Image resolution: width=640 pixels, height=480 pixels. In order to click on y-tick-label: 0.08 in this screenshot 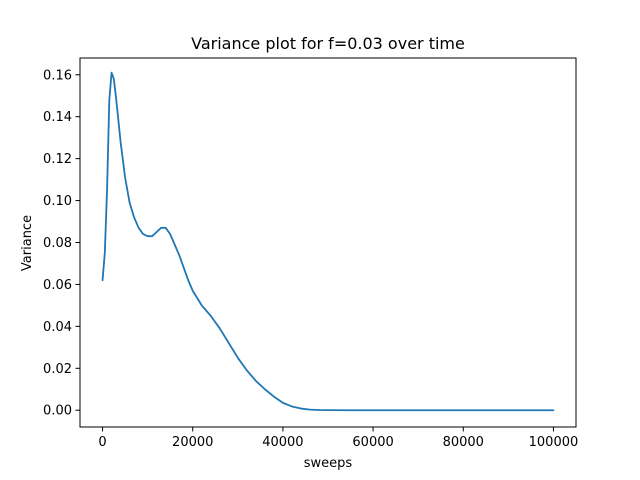, I will do `click(57, 243)`.